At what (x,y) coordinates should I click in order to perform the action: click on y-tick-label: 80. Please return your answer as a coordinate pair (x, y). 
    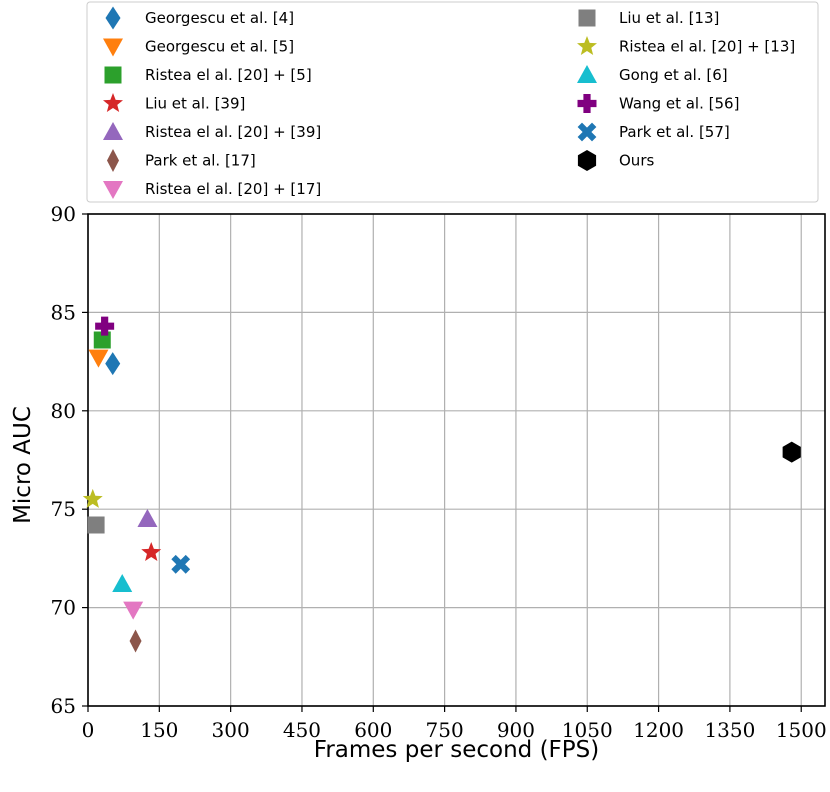
    Looking at the image, I should click on (63, 411).